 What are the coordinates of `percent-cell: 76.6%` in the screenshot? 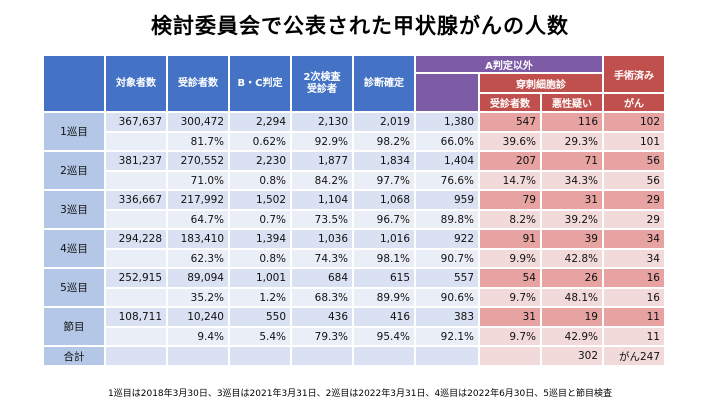 It's located at (447, 180).